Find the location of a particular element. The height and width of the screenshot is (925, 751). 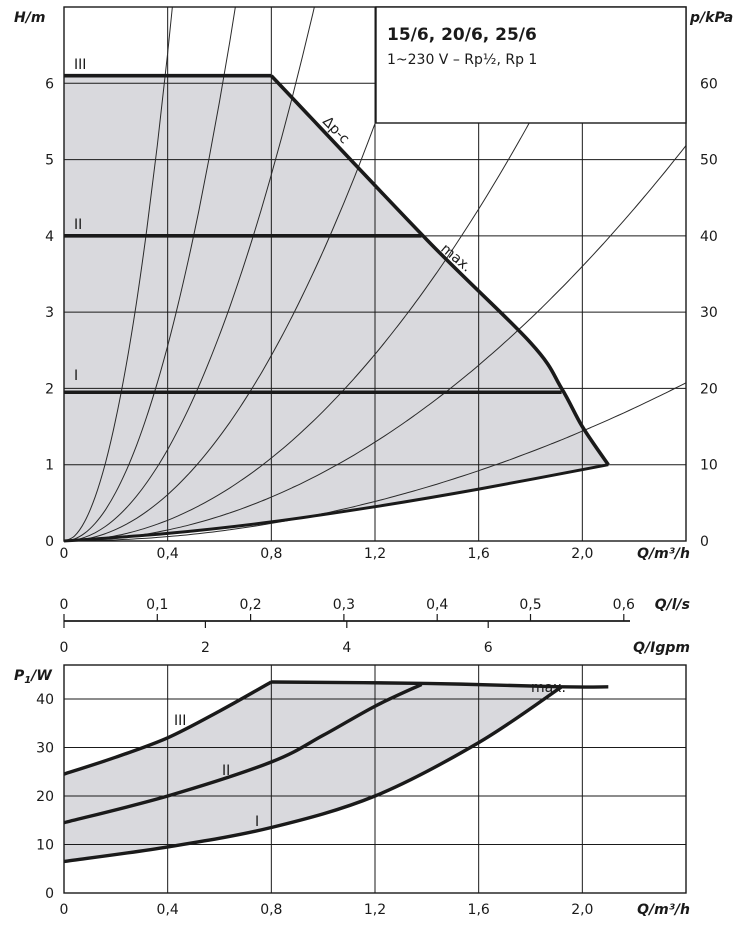

top-y-tick-label: 2 is located at coordinates (49, 389).